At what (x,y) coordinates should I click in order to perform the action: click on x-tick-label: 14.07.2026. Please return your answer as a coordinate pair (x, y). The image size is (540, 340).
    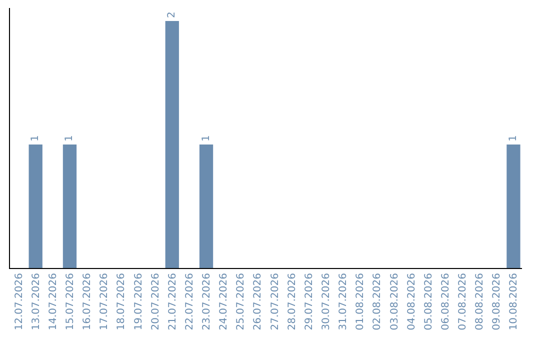
    Looking at the image, I should click on (53, 301).